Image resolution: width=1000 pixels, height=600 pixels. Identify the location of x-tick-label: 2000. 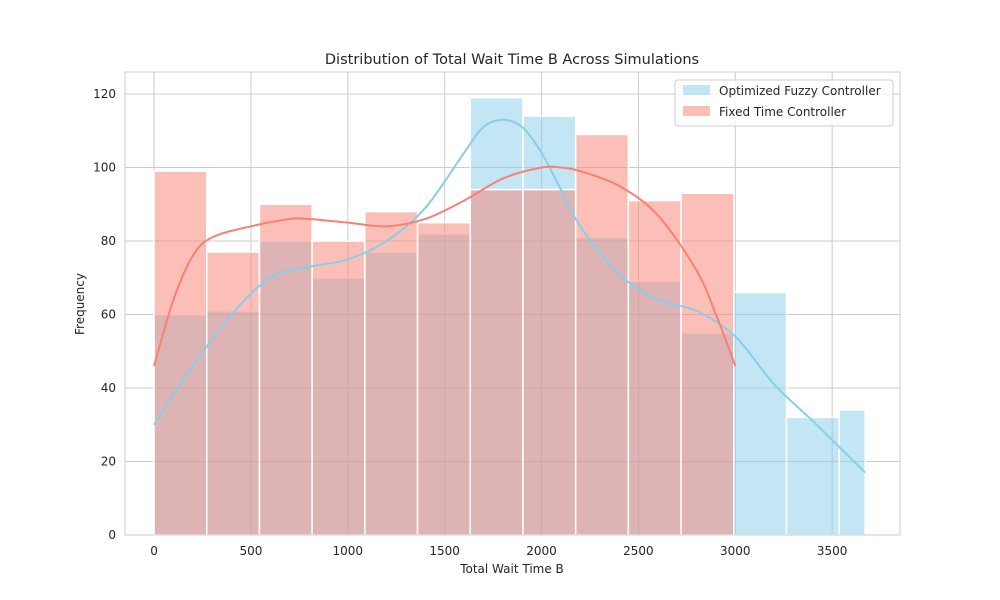
(541, 551).